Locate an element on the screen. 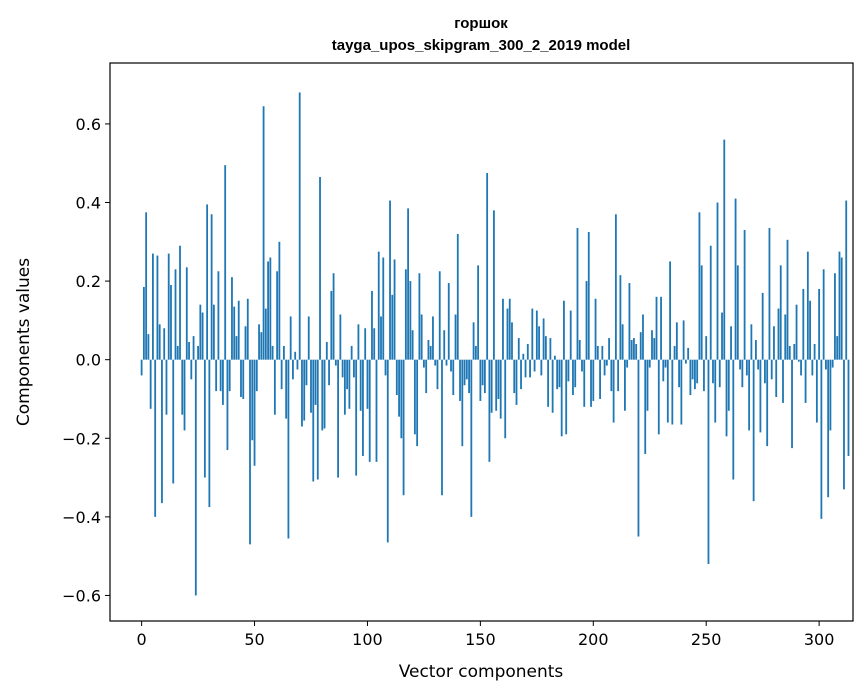 The image size is (867, 696). x-axis-ticks: 0 50 100 150 200 250 300 is located at coordinates (485, 635).